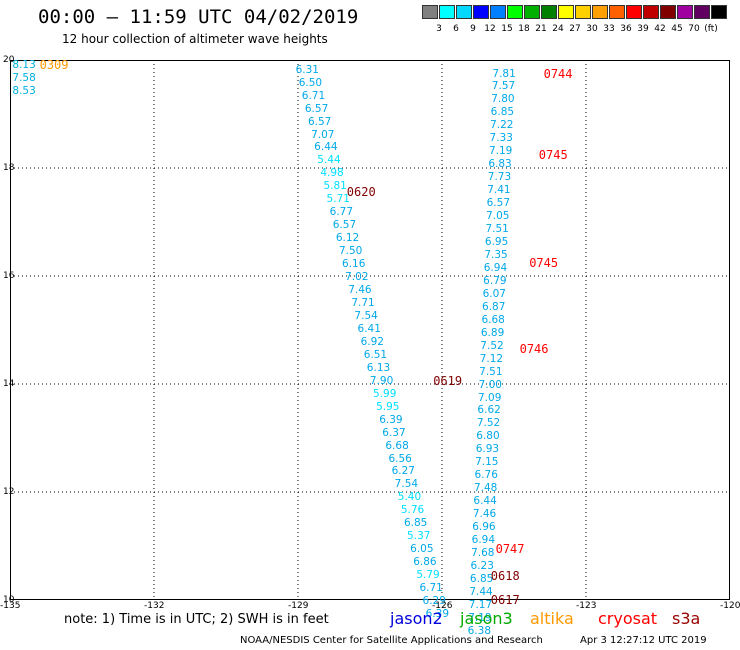 Image resolution: width=740 pixels, height=650 pixels. Describe the element at coordinates (500, 164) in the screenshot. I see `wave-height-label: 6.83` at that location.